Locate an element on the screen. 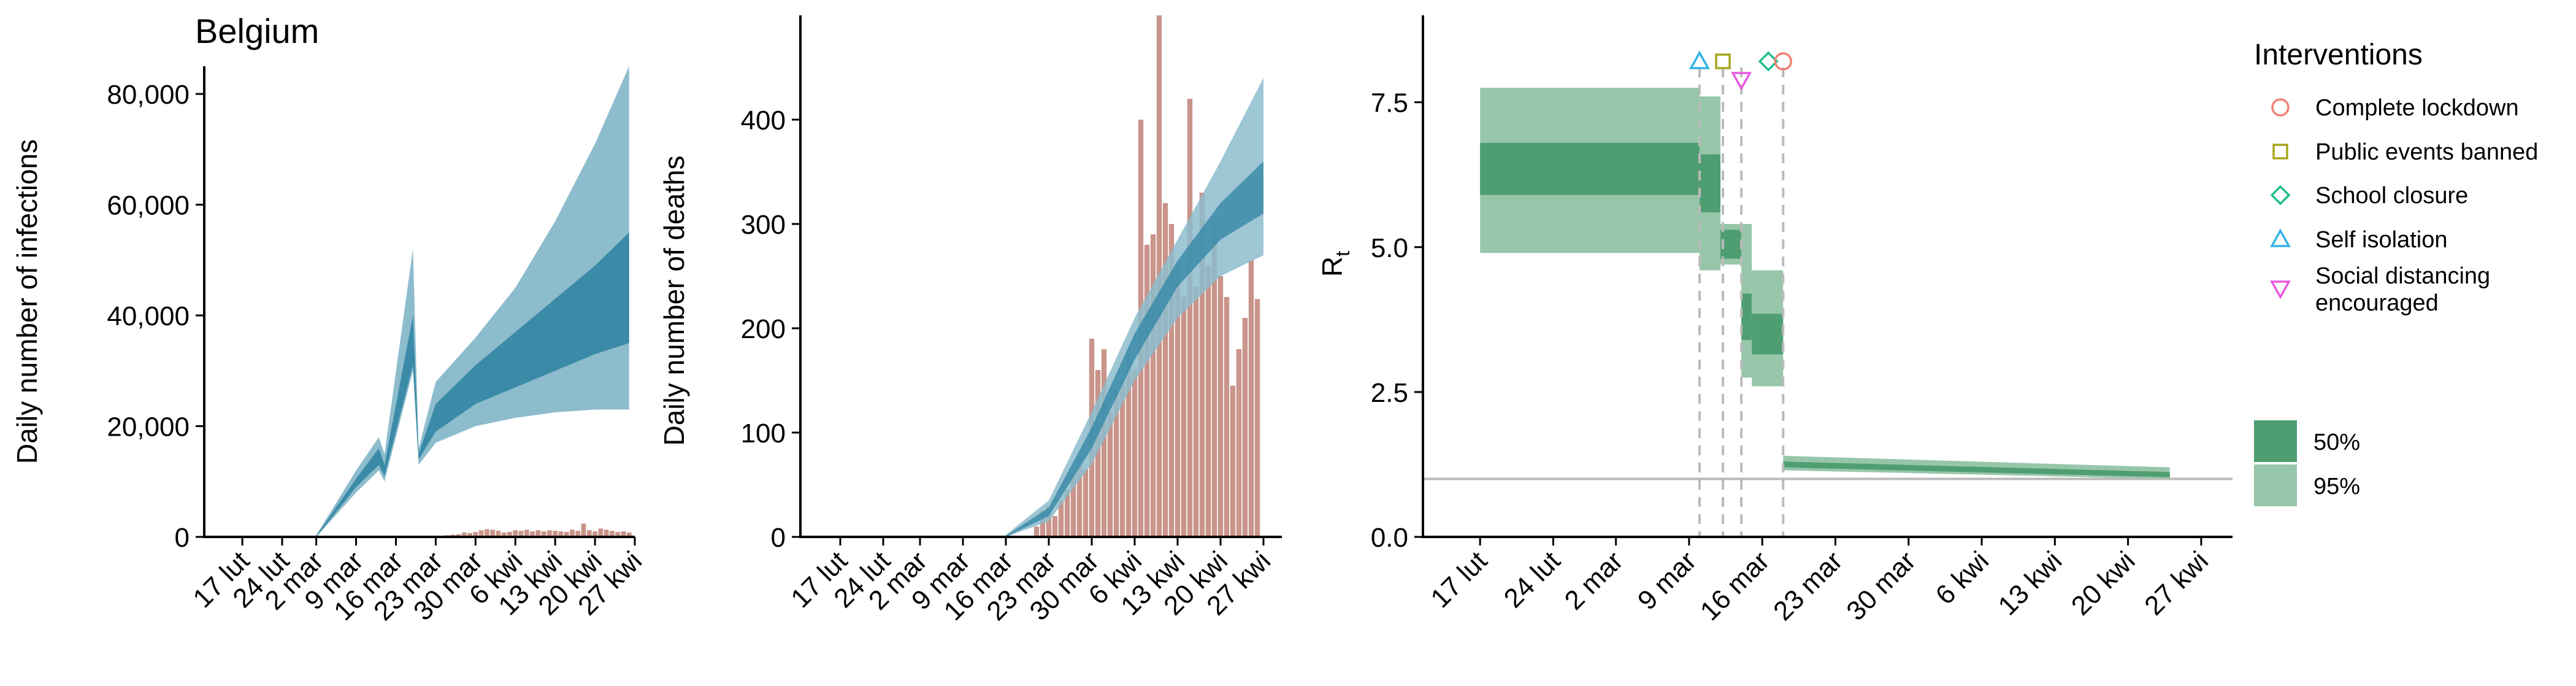 The width and height of the screenshot is (2576, 686). x-tick-label-3: 20 kwi is located at coordinates (2103, 583).